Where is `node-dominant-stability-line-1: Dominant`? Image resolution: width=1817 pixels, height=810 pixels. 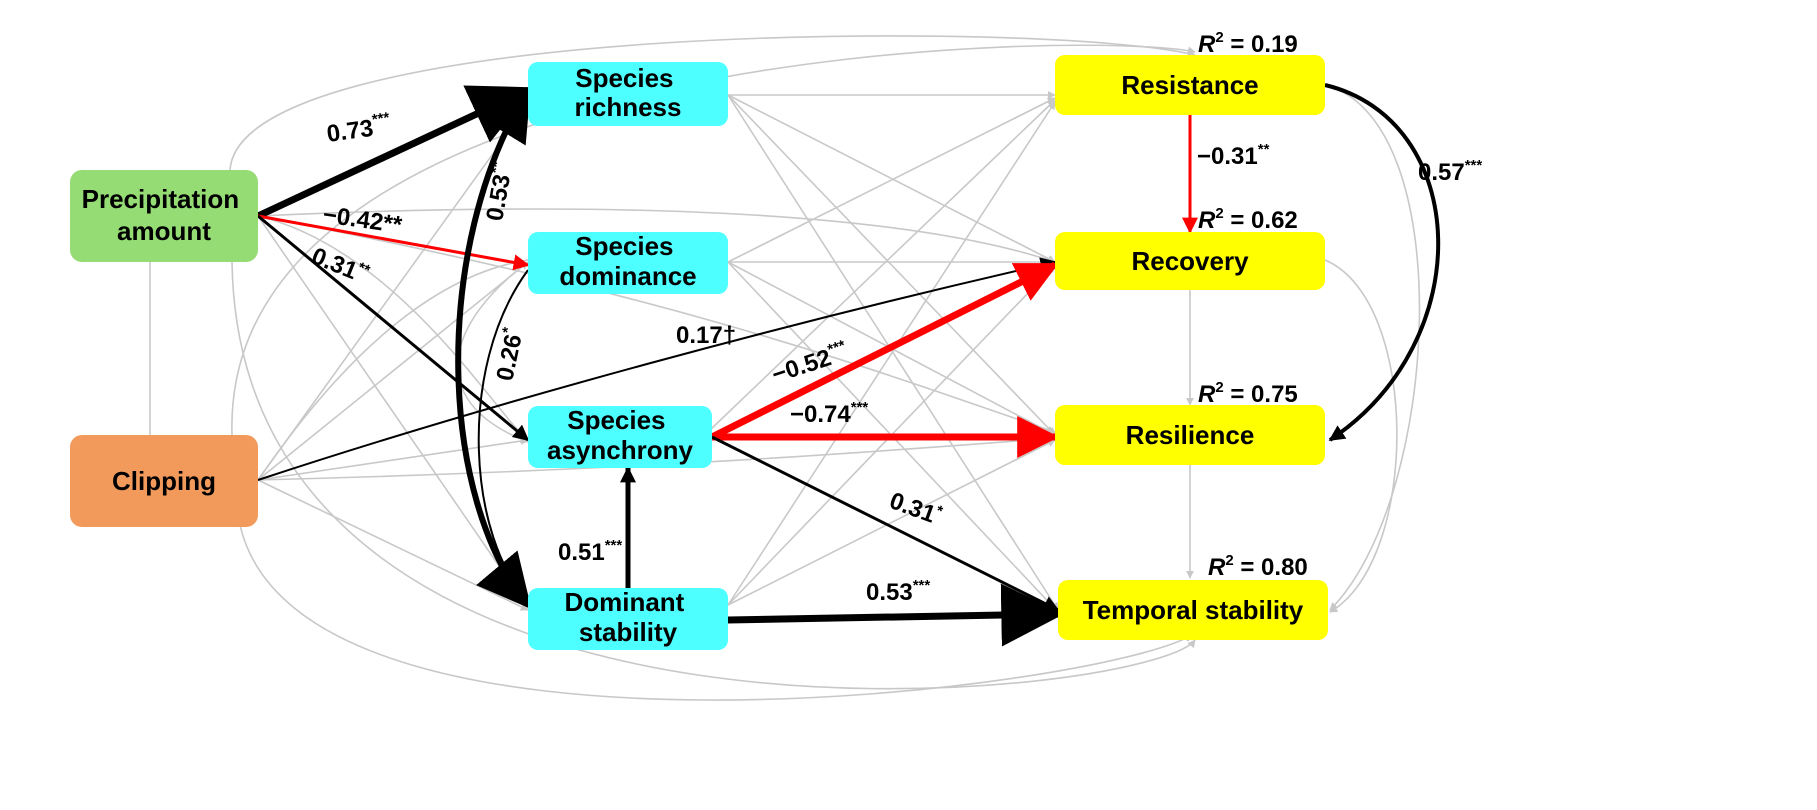 node-dominant-stability-line-1: Dominant is located at coordinates (624, 602).